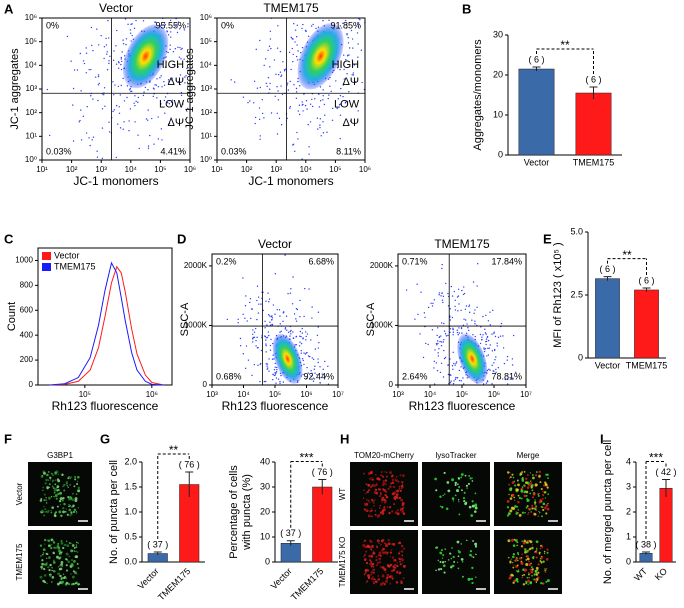 This screenshot has width=684, height=608. What do you see at coordinates (190, 169) in the screenshot?
I see `x-tick-label: 10⁶` at bounding box center [190, 169].